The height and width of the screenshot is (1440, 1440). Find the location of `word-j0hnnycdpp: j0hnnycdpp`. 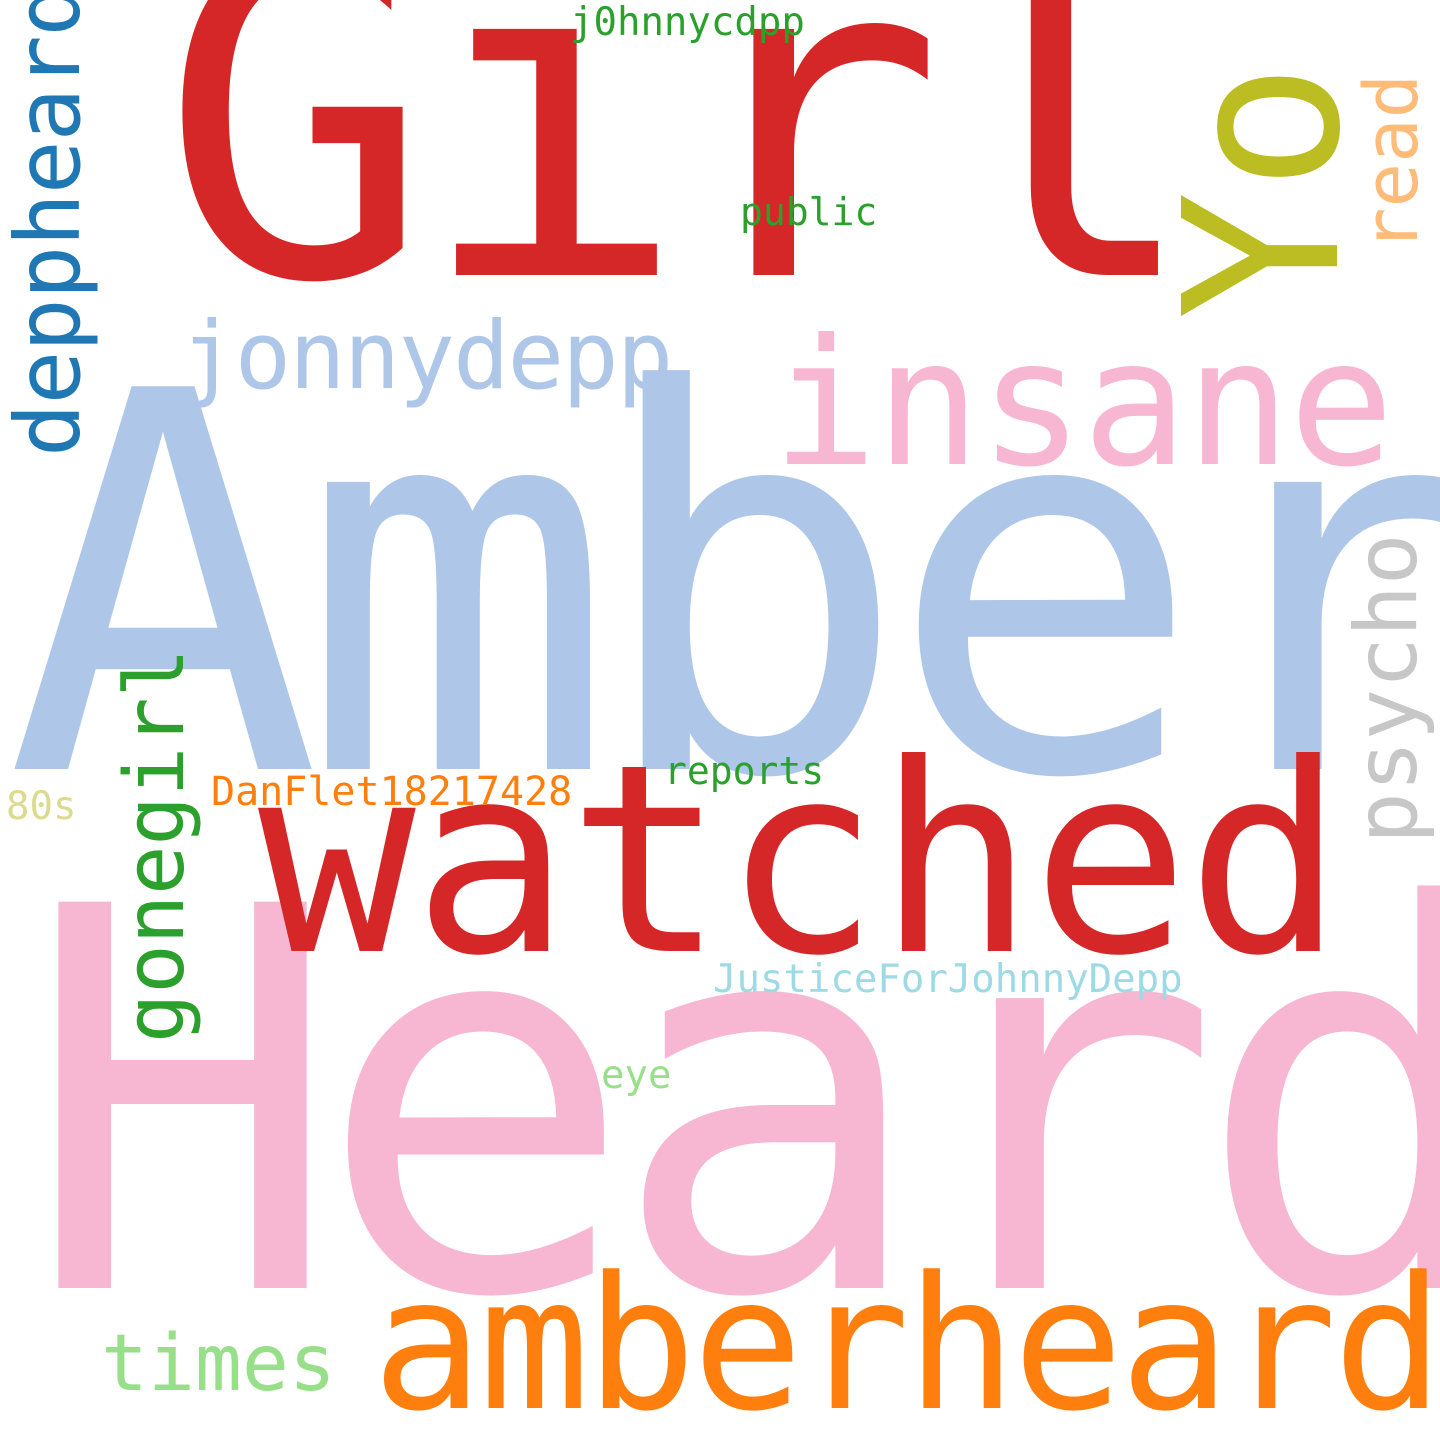

word-j0hnnycdpp: j0hnnycdpp is located at coordinates (687, 22).